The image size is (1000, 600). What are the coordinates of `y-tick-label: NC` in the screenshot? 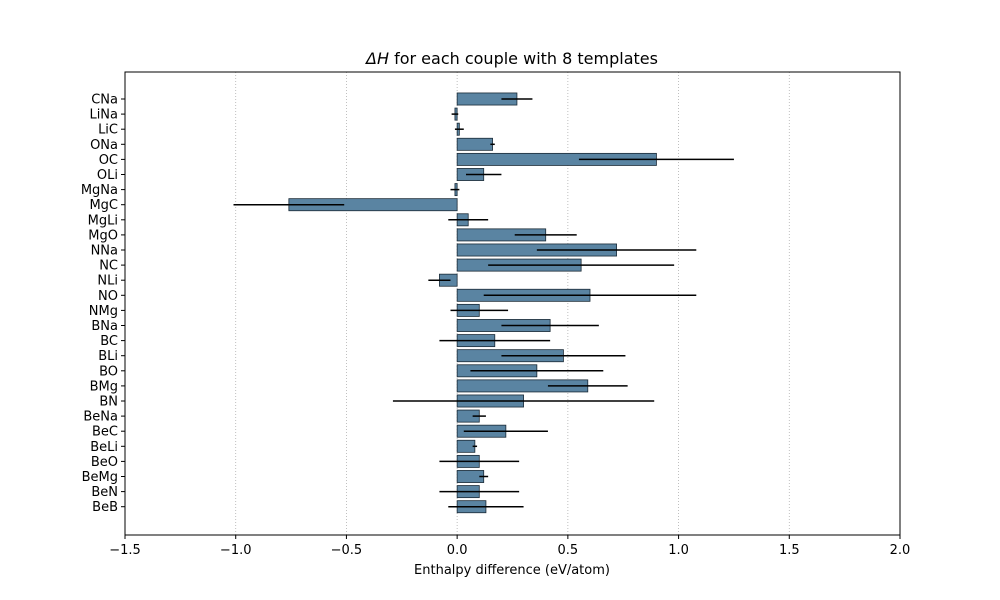 It's located at (108, 266).